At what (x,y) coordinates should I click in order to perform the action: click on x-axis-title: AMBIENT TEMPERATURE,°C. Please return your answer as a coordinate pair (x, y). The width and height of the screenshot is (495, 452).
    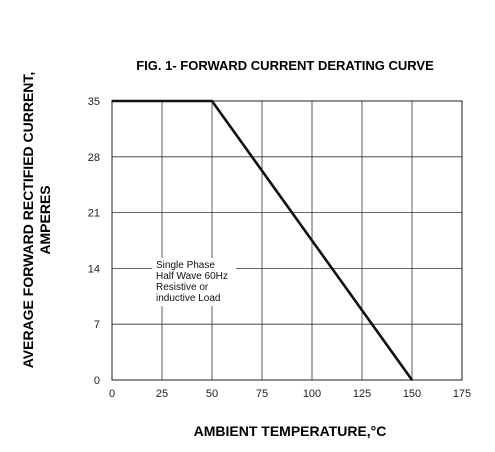
    Looking at the image, I should click on (290, 431).